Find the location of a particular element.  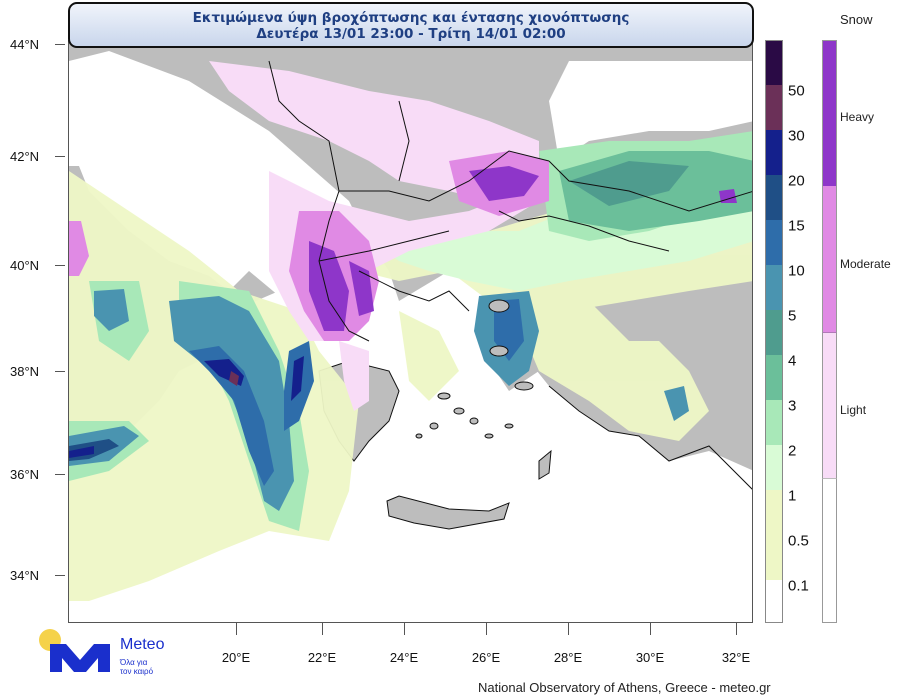

sea-black-sea is located at coordinates (650, 111).